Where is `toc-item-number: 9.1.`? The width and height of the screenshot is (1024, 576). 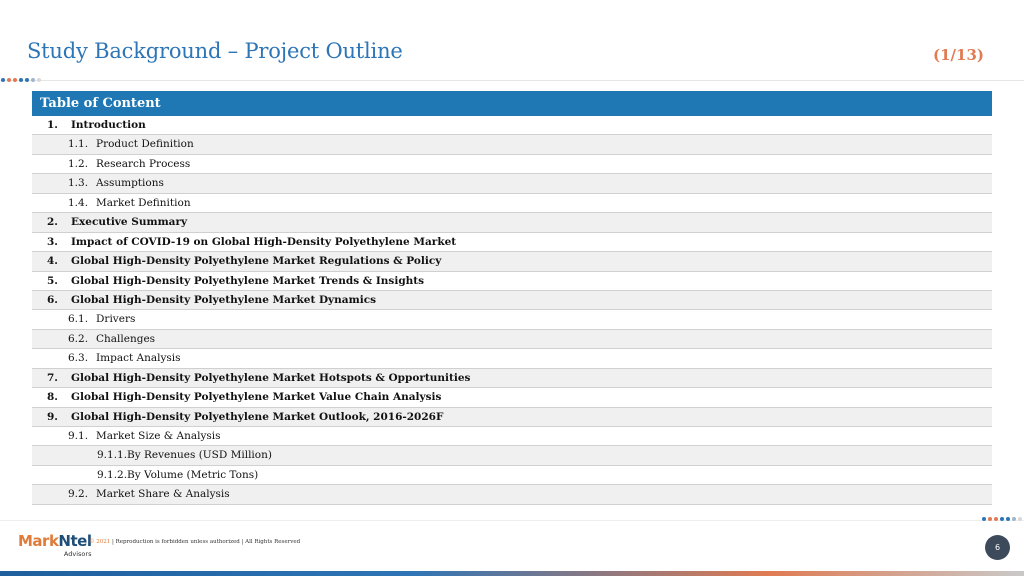
toc-item-number: 9.1. is located at coordinates (78, 436).